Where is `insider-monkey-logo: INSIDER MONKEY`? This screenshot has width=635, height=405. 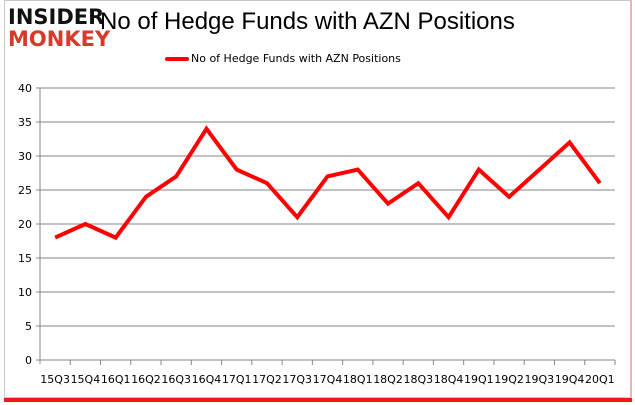
insider-monkey-logo: INSIDER MONKEY is located at coordinates (59, 28).